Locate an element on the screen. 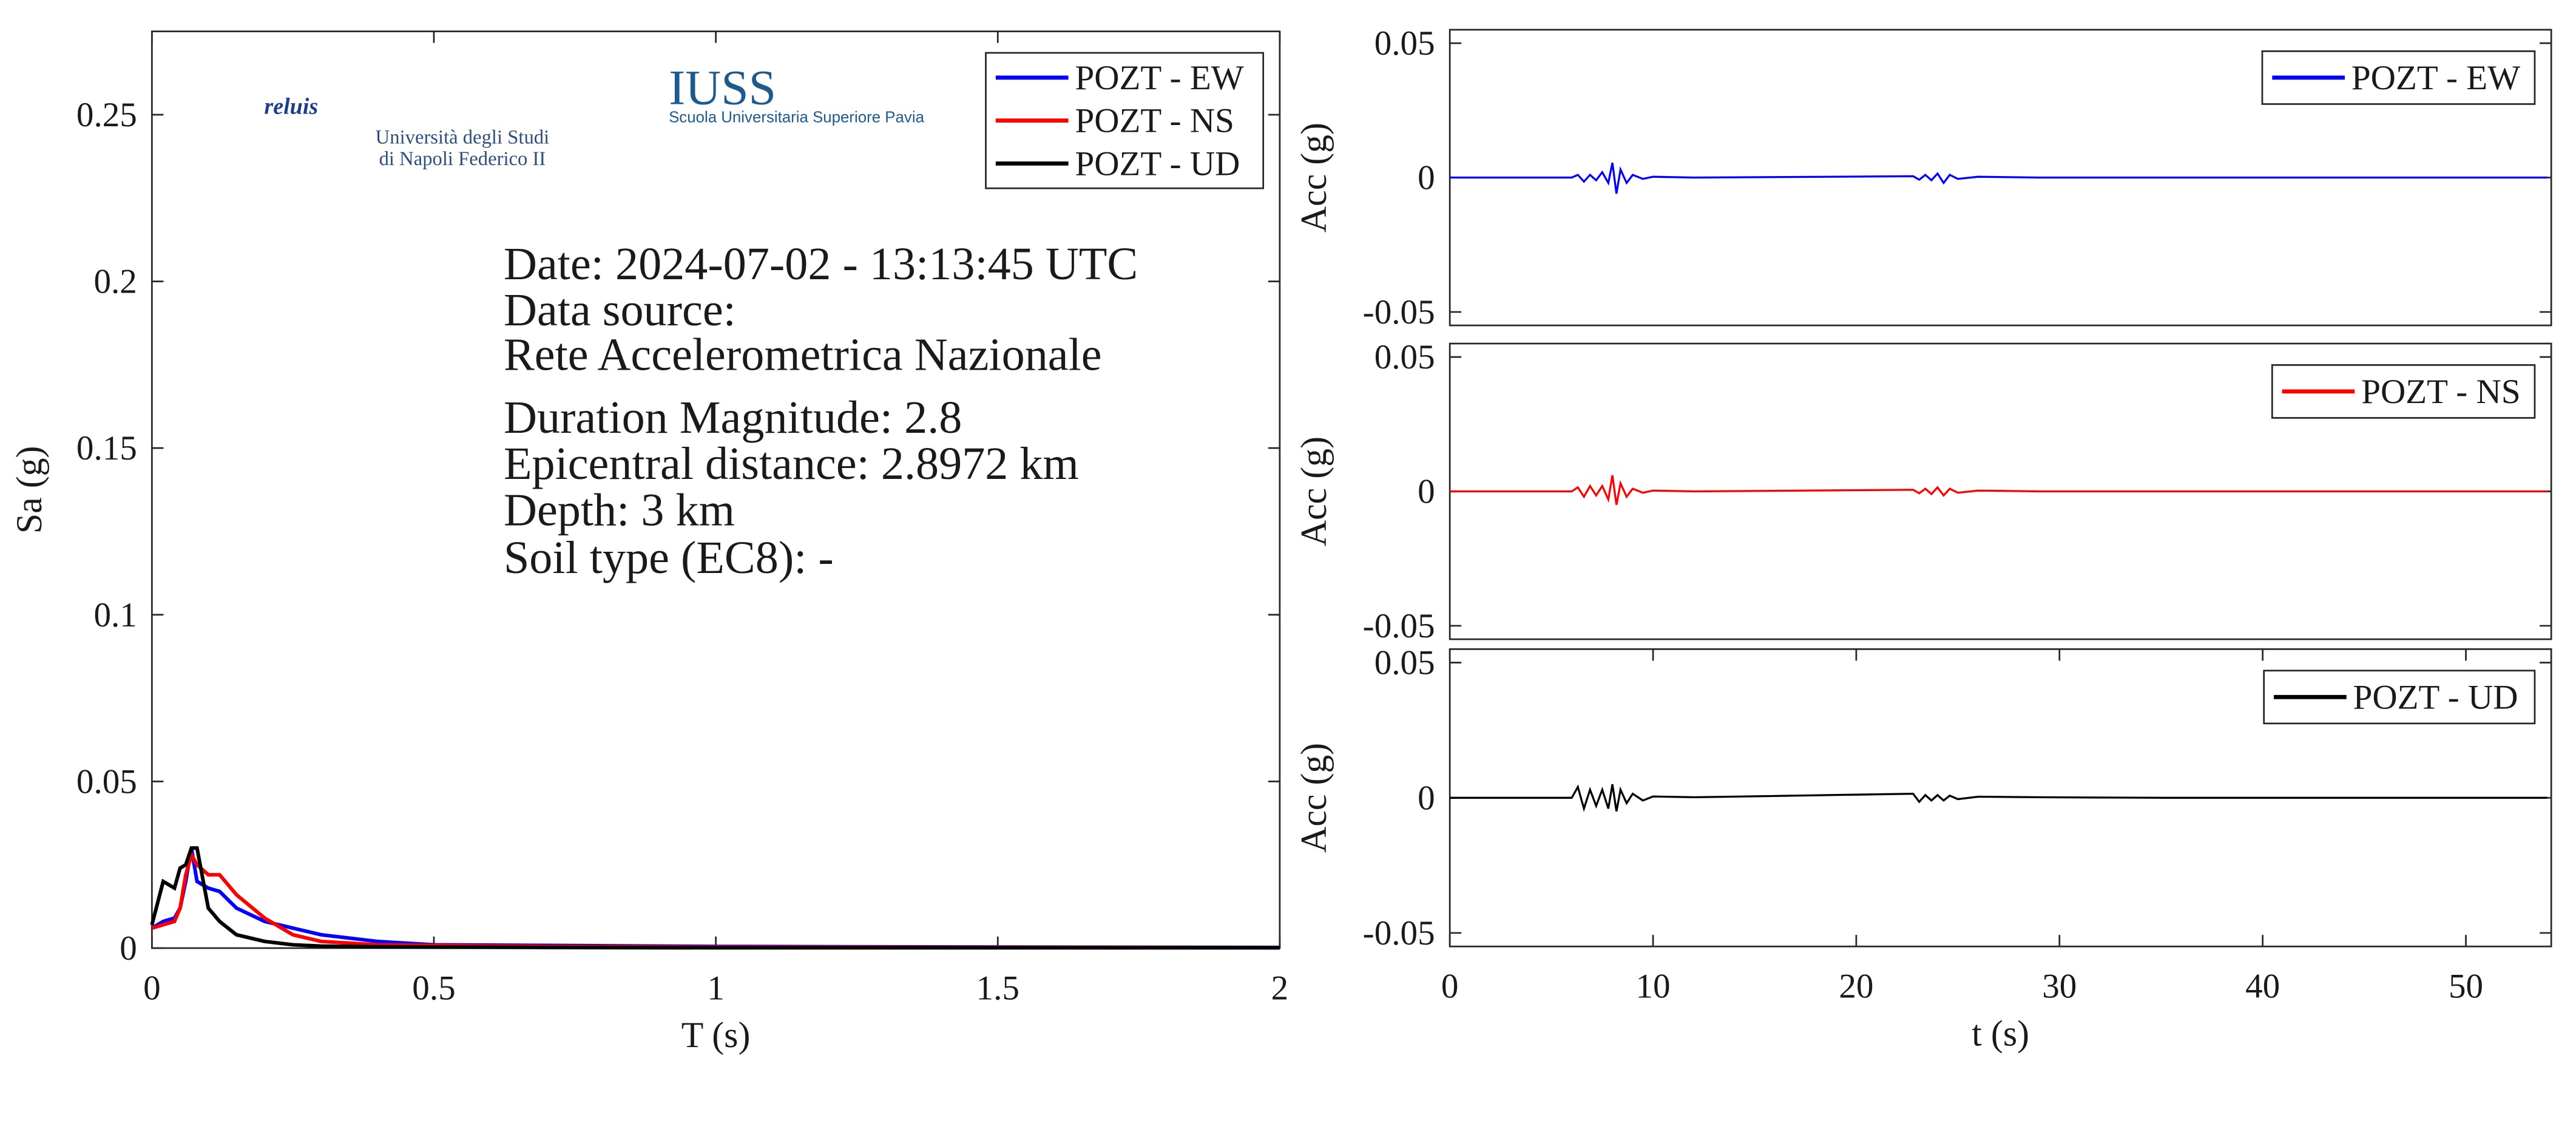  y-axis-label: Sa (g) is located at coordinates (29, 490).